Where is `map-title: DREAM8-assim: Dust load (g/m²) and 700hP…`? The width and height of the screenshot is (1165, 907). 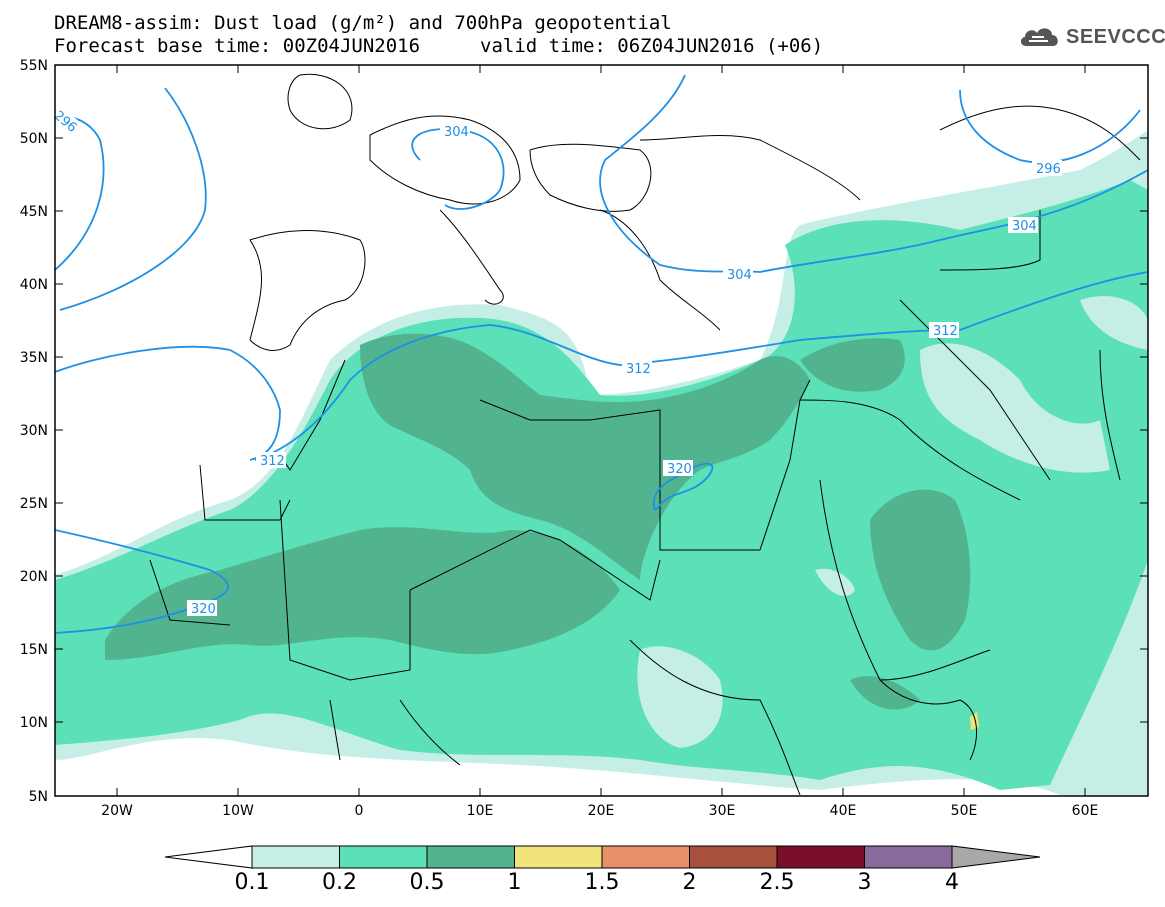 map-title: DREAM8-assim: Dust load (g/m²) and 700hP… is located at coordinates (363, 23).